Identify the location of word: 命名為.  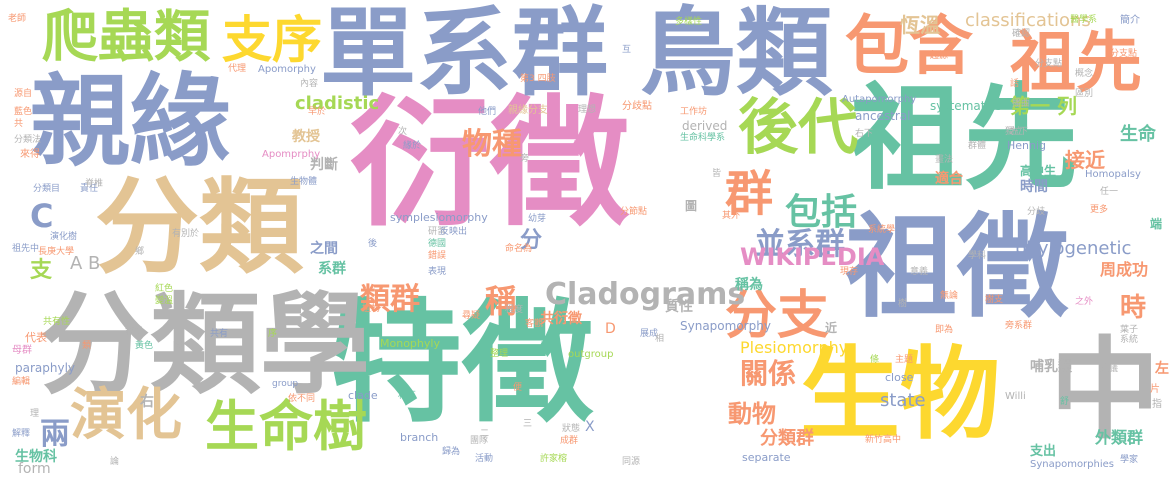
(519, 249).